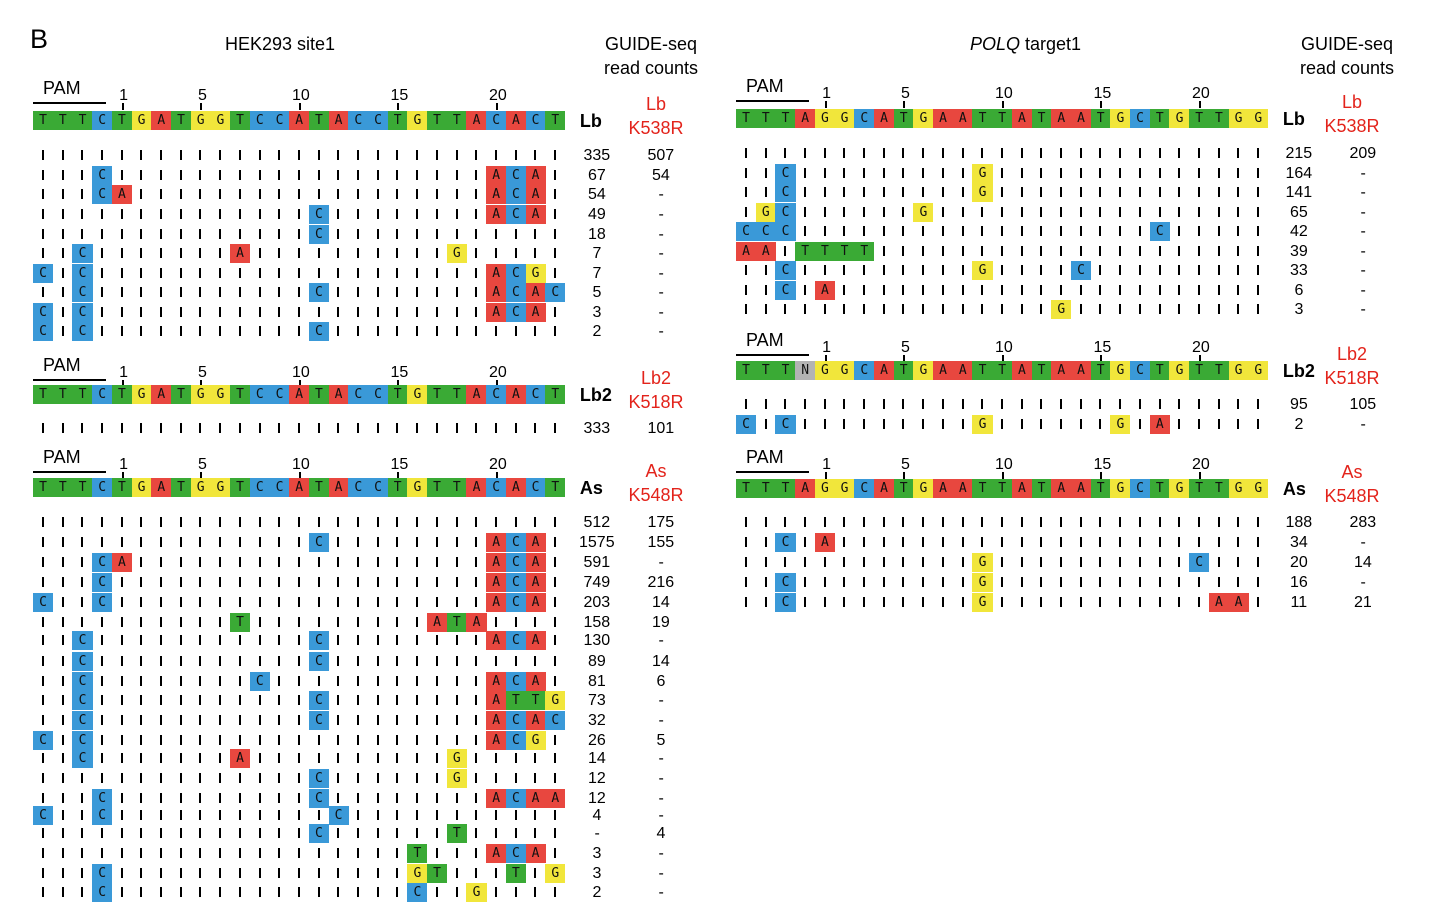 The width and height of the screenshot is (1451, 921). Describe the element at coordinates (102, 394) in the screenshot. I see `reference-base: C` at that location.